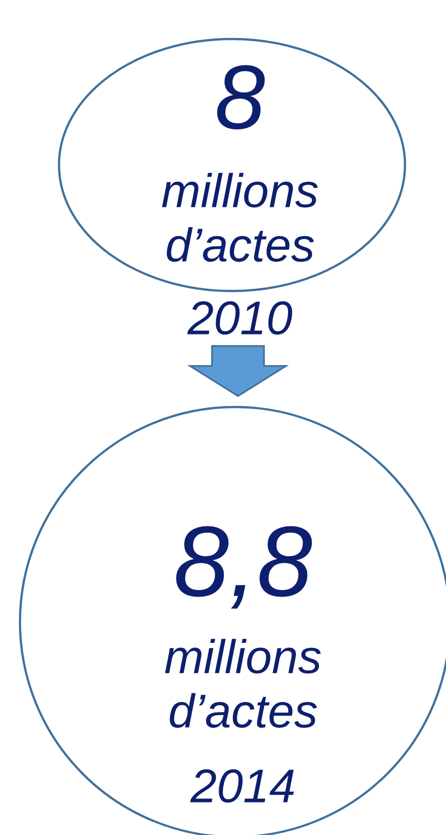  I want to click on data-label: 8,8, so click(244, 567).